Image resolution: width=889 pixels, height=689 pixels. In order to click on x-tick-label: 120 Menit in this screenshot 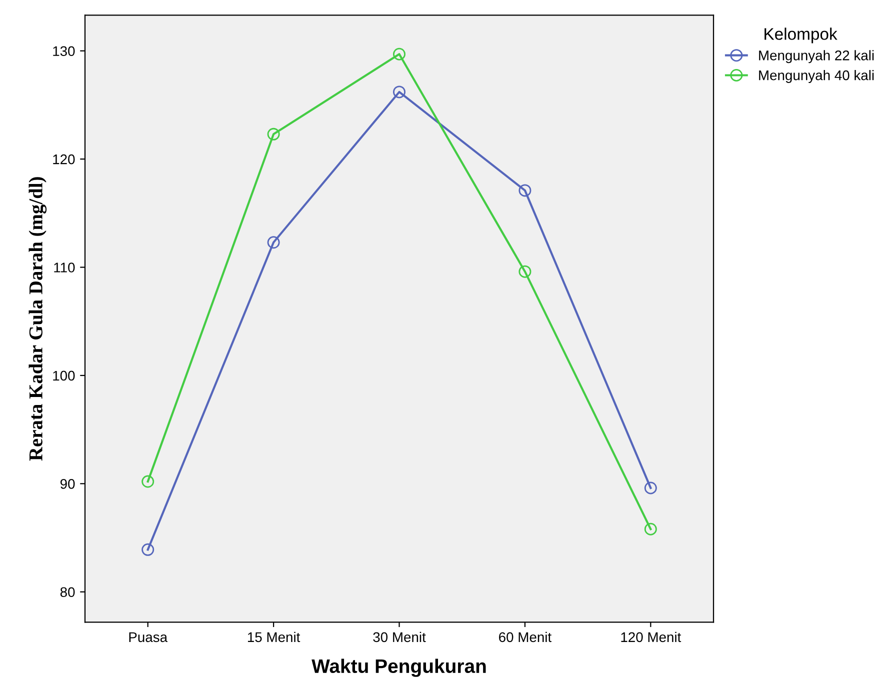, I will do `click(651, 637)`.